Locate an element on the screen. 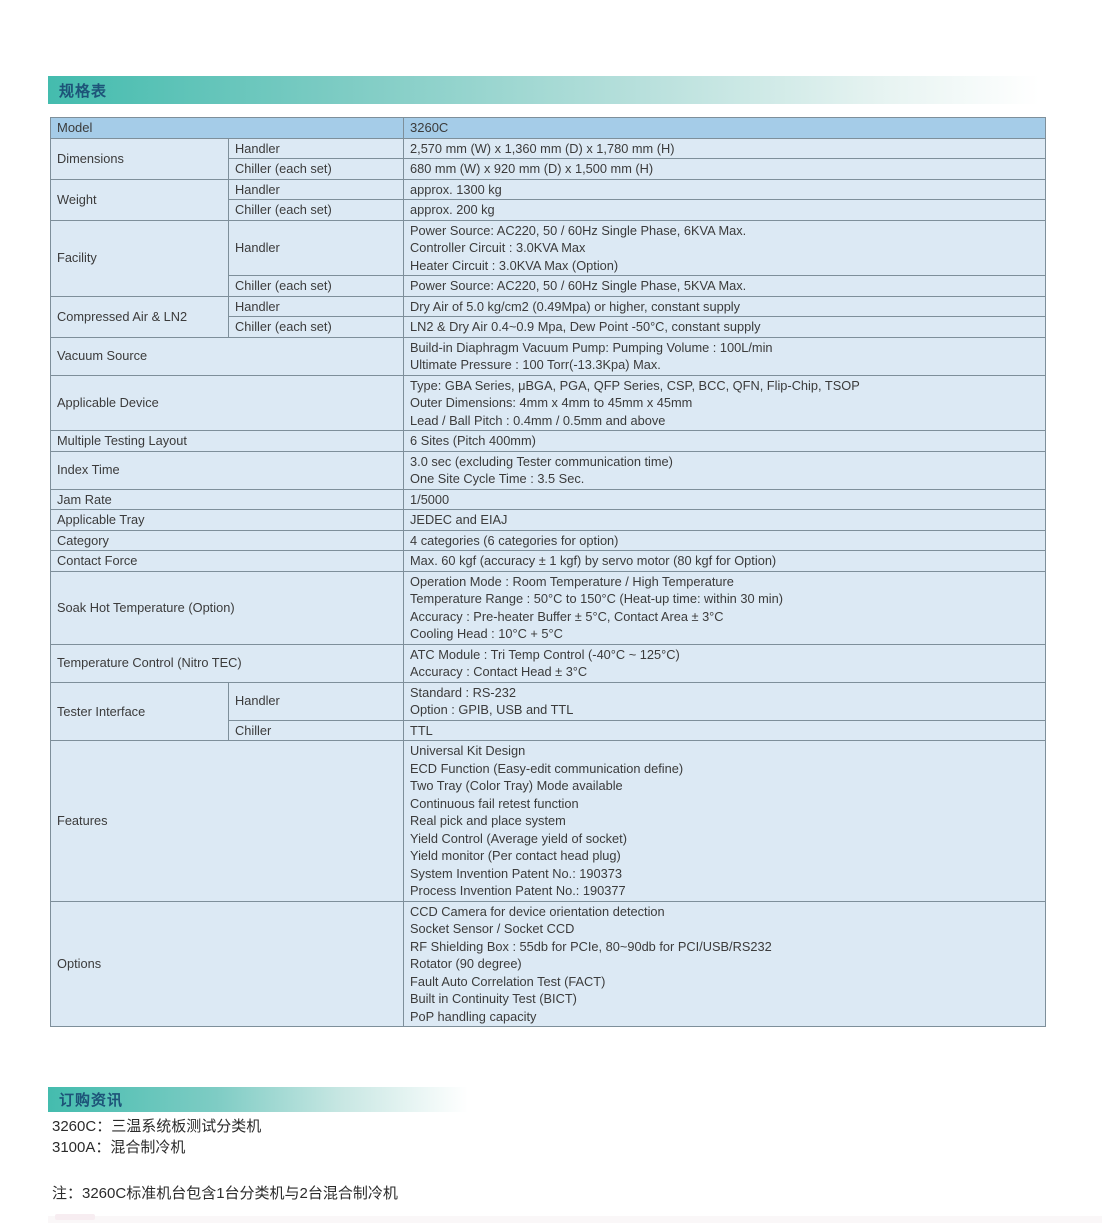  table-row: Applicable Tray JEDEC and EIAJ is located at coordinates (547, 520).